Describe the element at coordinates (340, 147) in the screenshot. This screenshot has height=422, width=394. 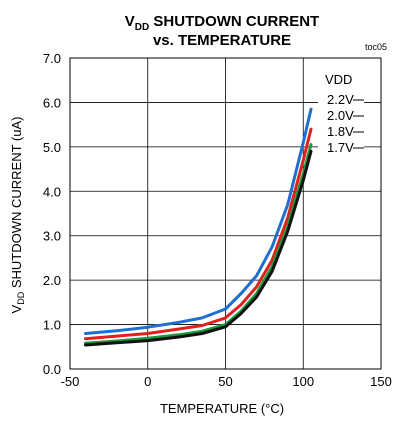
I see `legend-label: 1.7V` at that location.